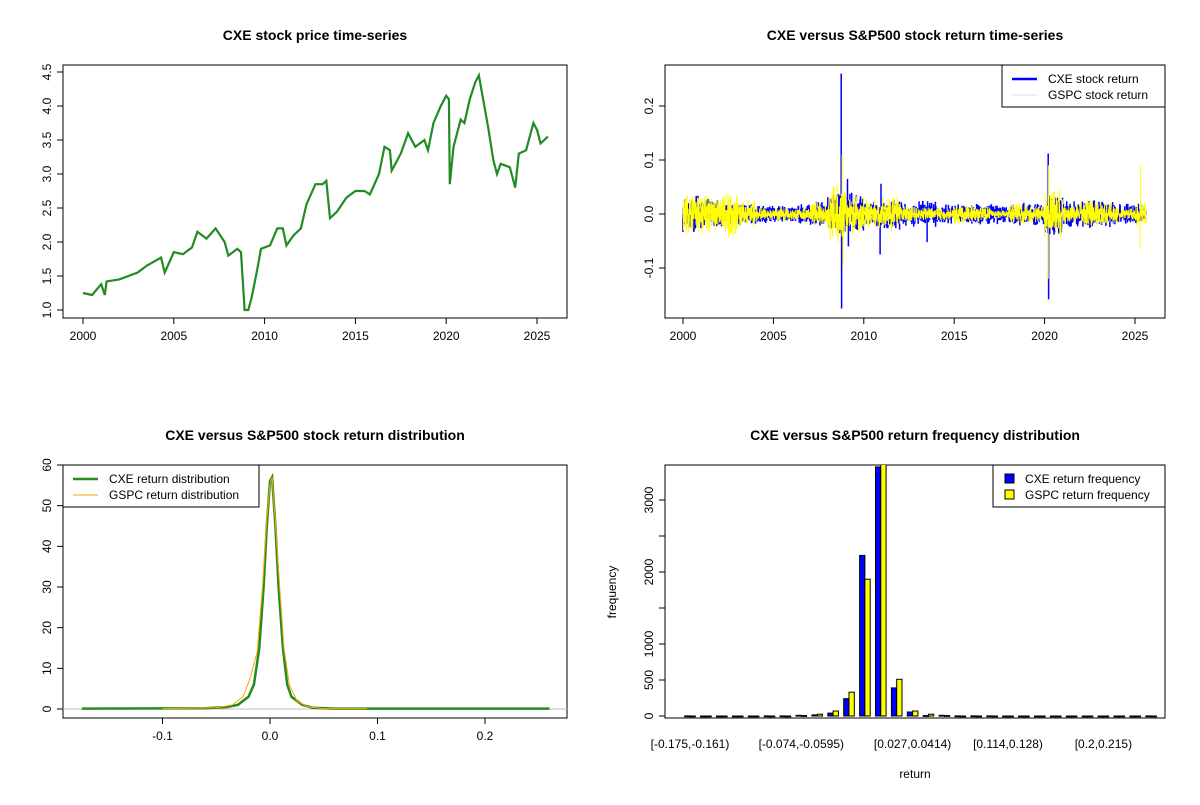 The height and width of the screenshot is (805, 1200). What do you see at coordinates (47, 465) in the screenshot?
I see `chart3-y-tick-label: 60` at bounding box center [47, 465].